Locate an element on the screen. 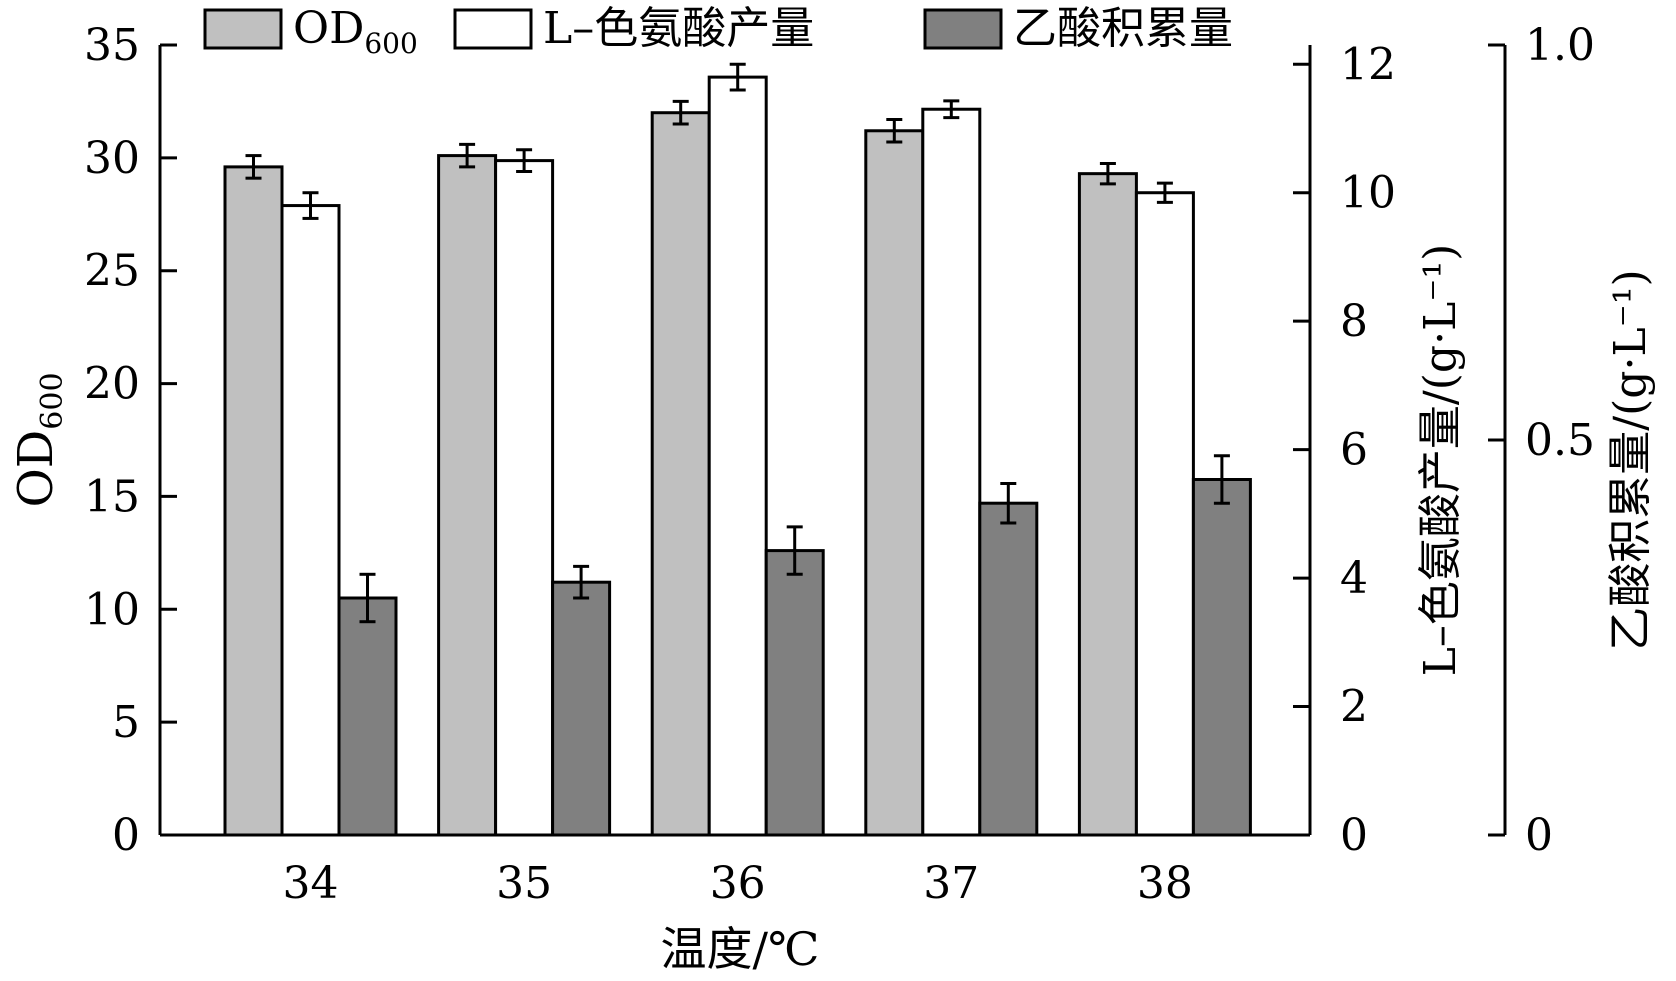 Image resolution: width=1676 pixels, height=981 pixels. left-axis-tick-label: 0 is located at coordinates (126, 835).